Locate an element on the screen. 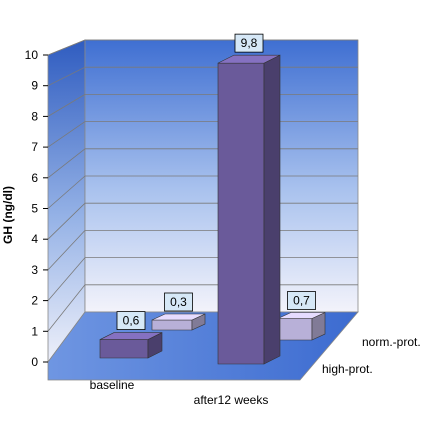 The image size is (430, 436). data-label: 0,7 is located at coordinates (301, 300).